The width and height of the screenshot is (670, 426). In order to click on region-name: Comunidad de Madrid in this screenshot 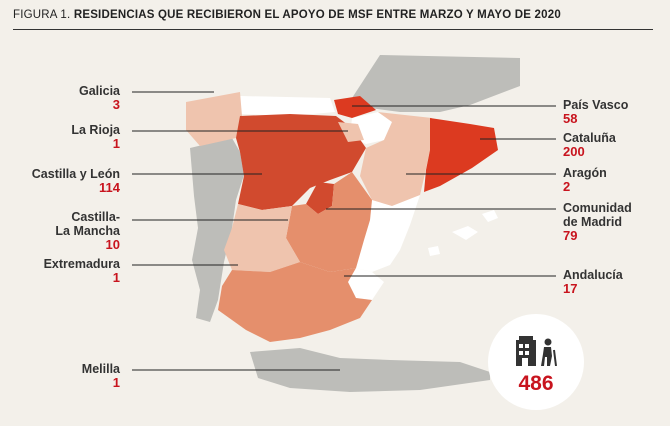, I will do `click(597, 215)`.